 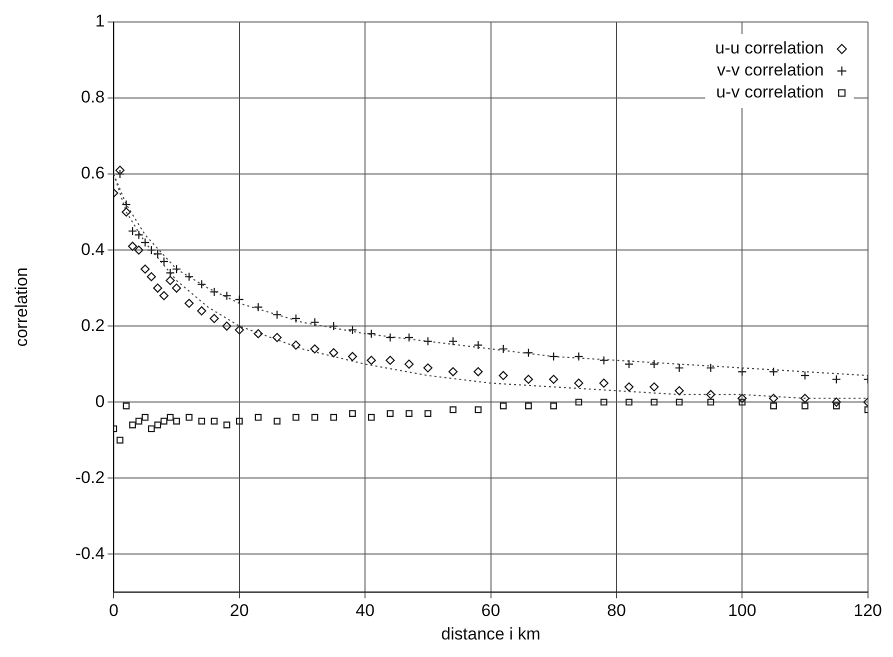 I want to click on legend-label: v-v correlation, so click(x=770, y=70).